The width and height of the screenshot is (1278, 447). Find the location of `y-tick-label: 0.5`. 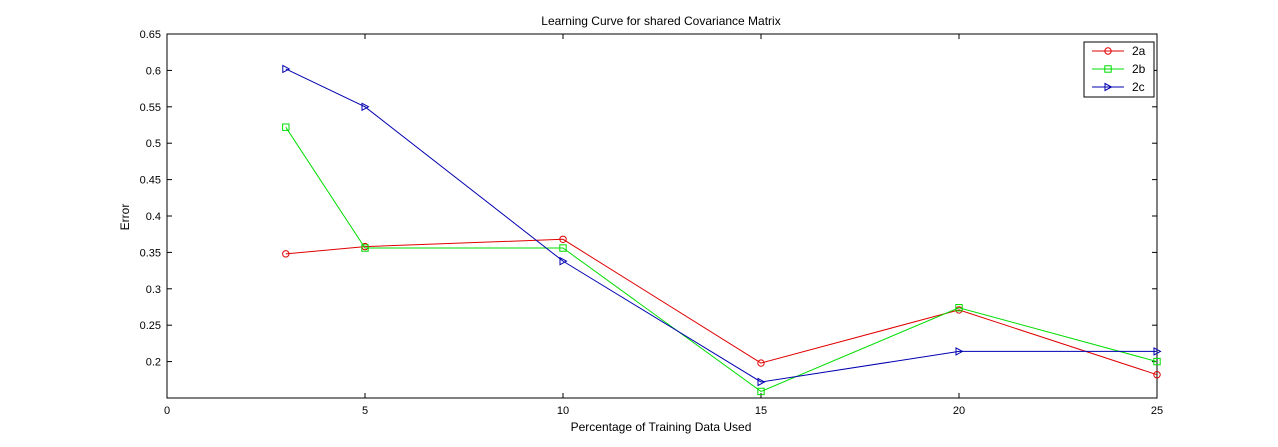

y-tick-label: 0.5 is located at coordinates (153, 144).